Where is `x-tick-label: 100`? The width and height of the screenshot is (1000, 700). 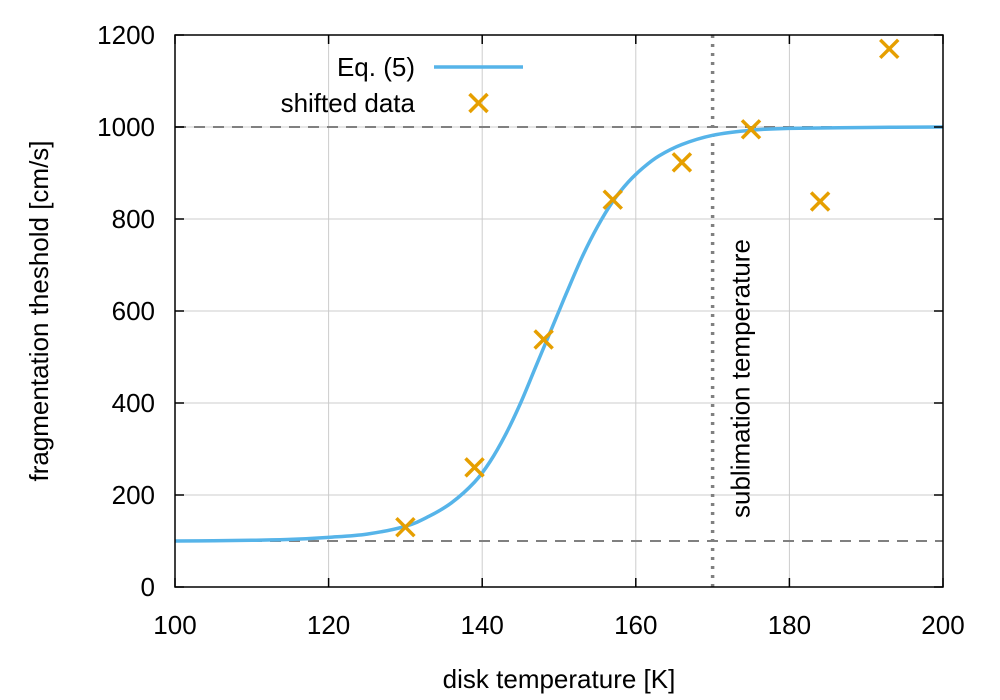 x-tick-label: 100 is located at coordinates (174, 625).